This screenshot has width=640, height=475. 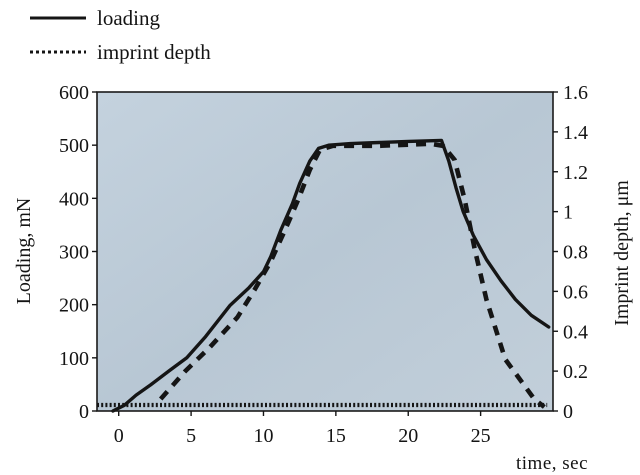 What do you see at coordinates (74, 253) in the screenshot?
I see `y-tick-label-left: 300` at bounding box center [74, 253].